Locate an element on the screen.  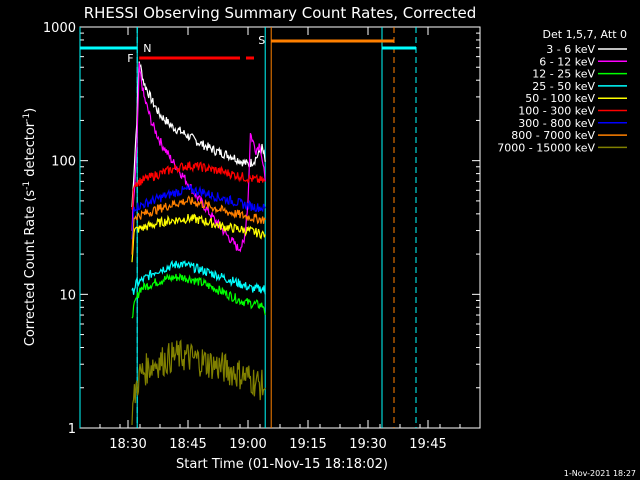
legend-label: 12 - 25 keV is located at coordinates (563, 74).